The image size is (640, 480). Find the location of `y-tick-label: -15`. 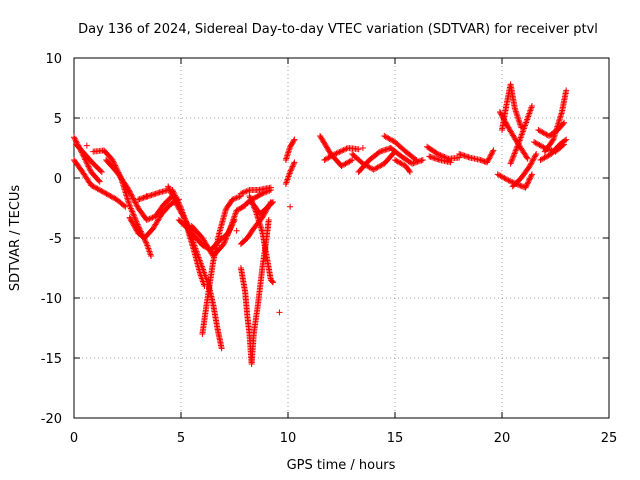

y-tick-label: -15 is located at coordinates (51, 359).